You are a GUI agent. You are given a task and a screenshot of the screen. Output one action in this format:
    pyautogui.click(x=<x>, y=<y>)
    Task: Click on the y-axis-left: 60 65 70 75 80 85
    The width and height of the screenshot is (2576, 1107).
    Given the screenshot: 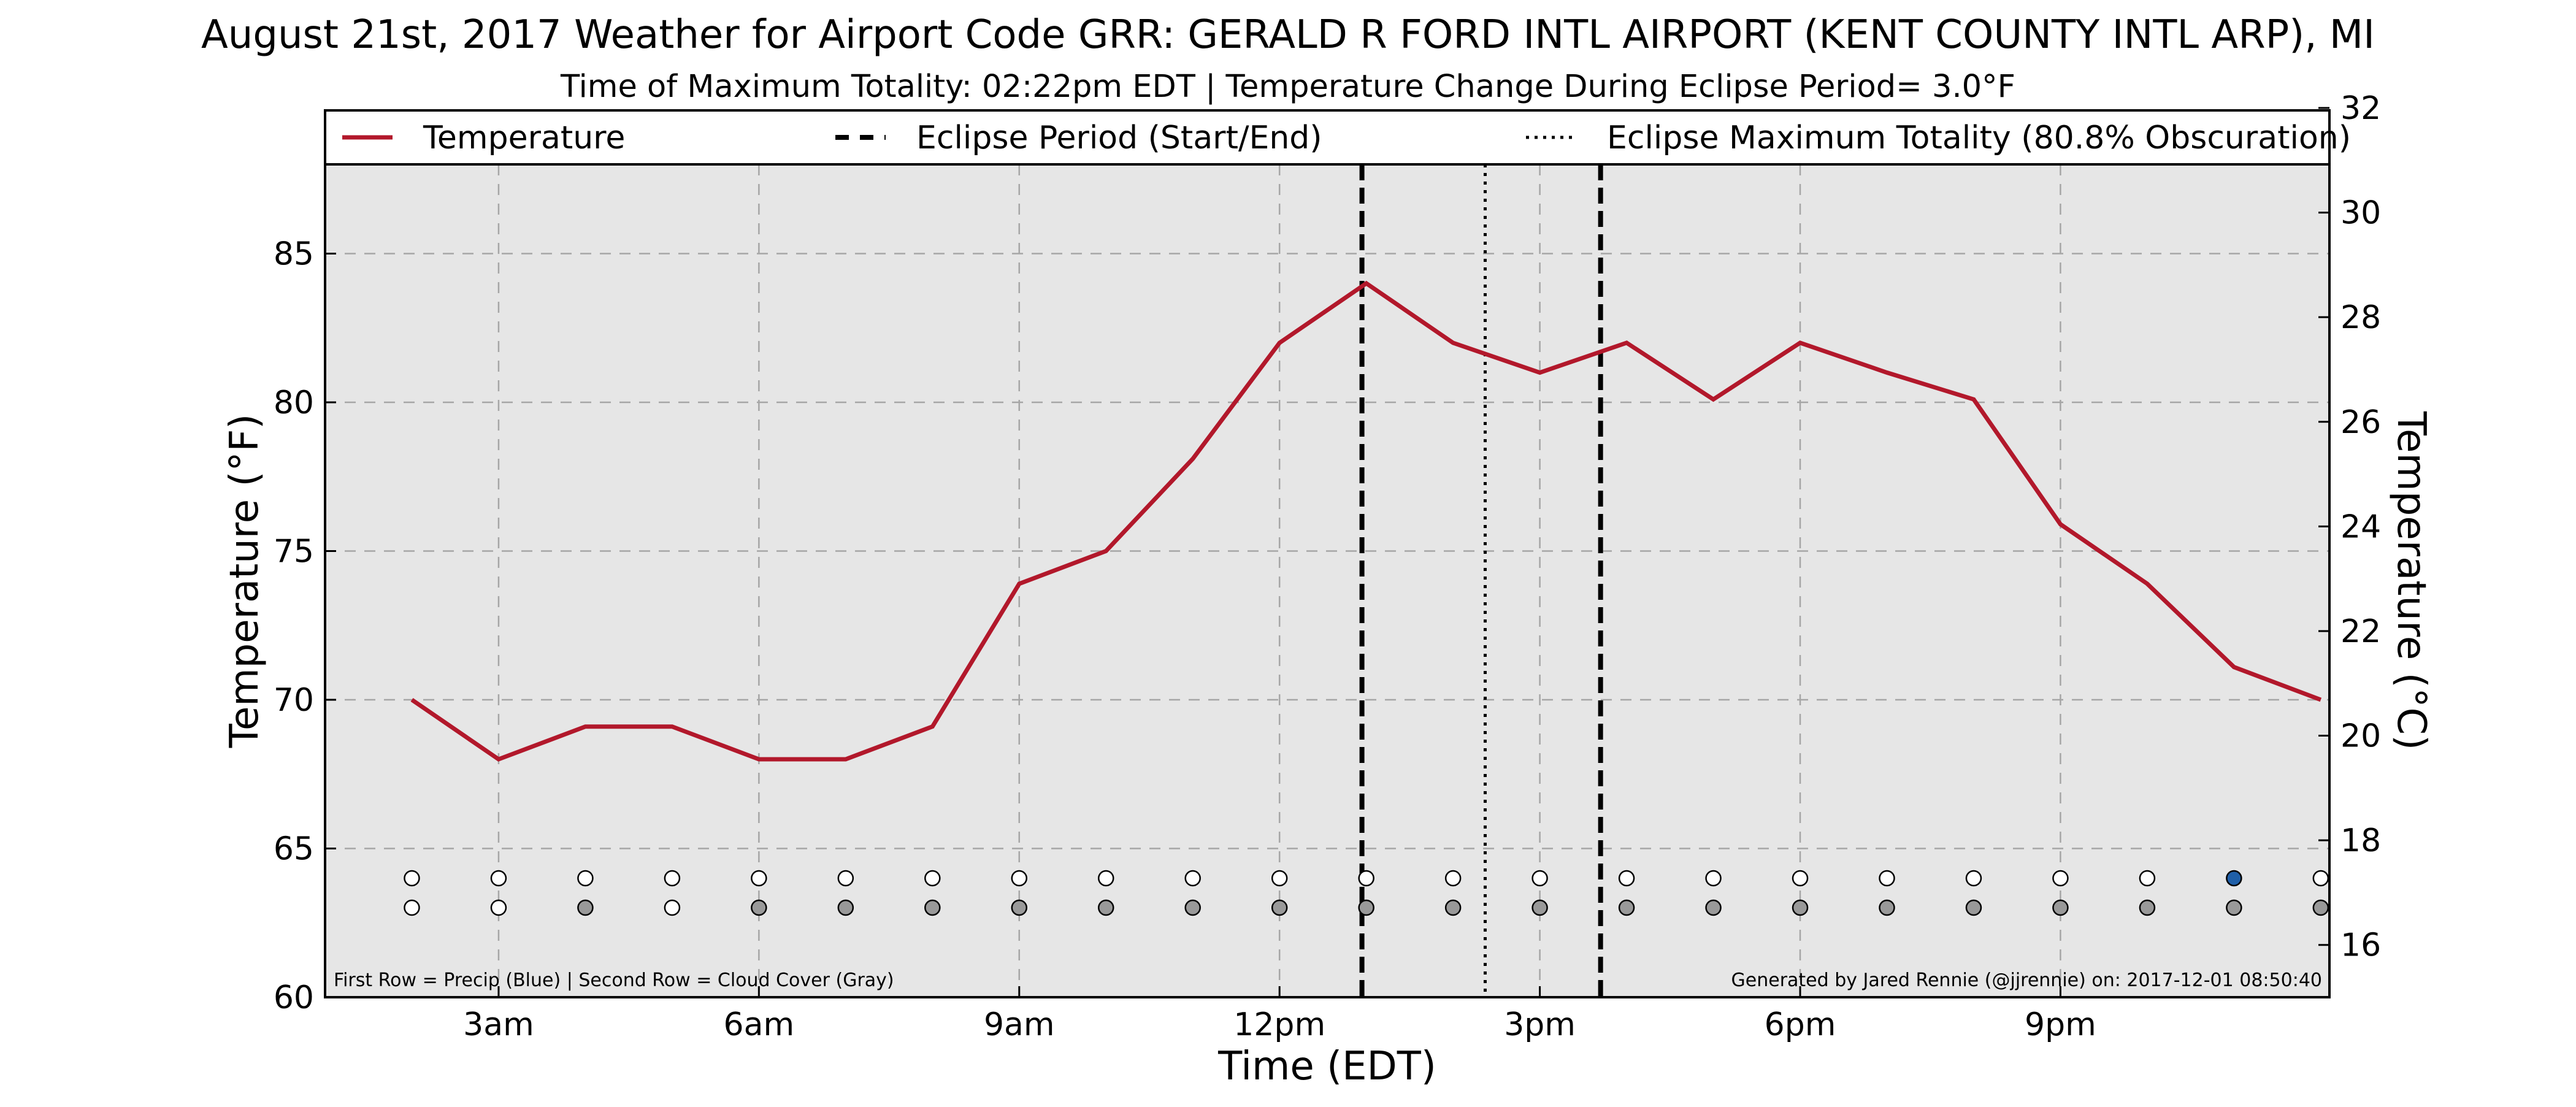 What is the action you would take?
    pyautogui.click(x=305, y=626)
    